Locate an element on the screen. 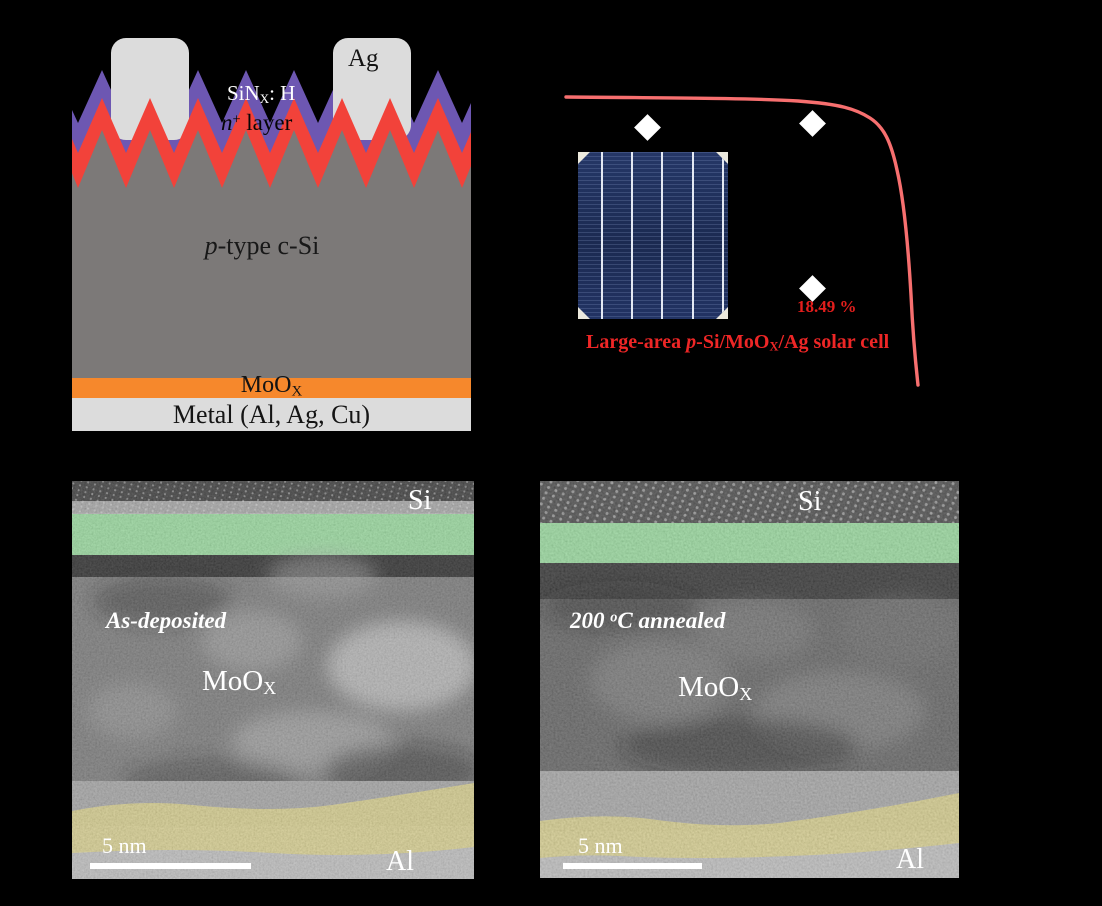 The height and width of the screenshot is (906, 1102). tem-right-si-label: Si is located at coordinates (810, 501).